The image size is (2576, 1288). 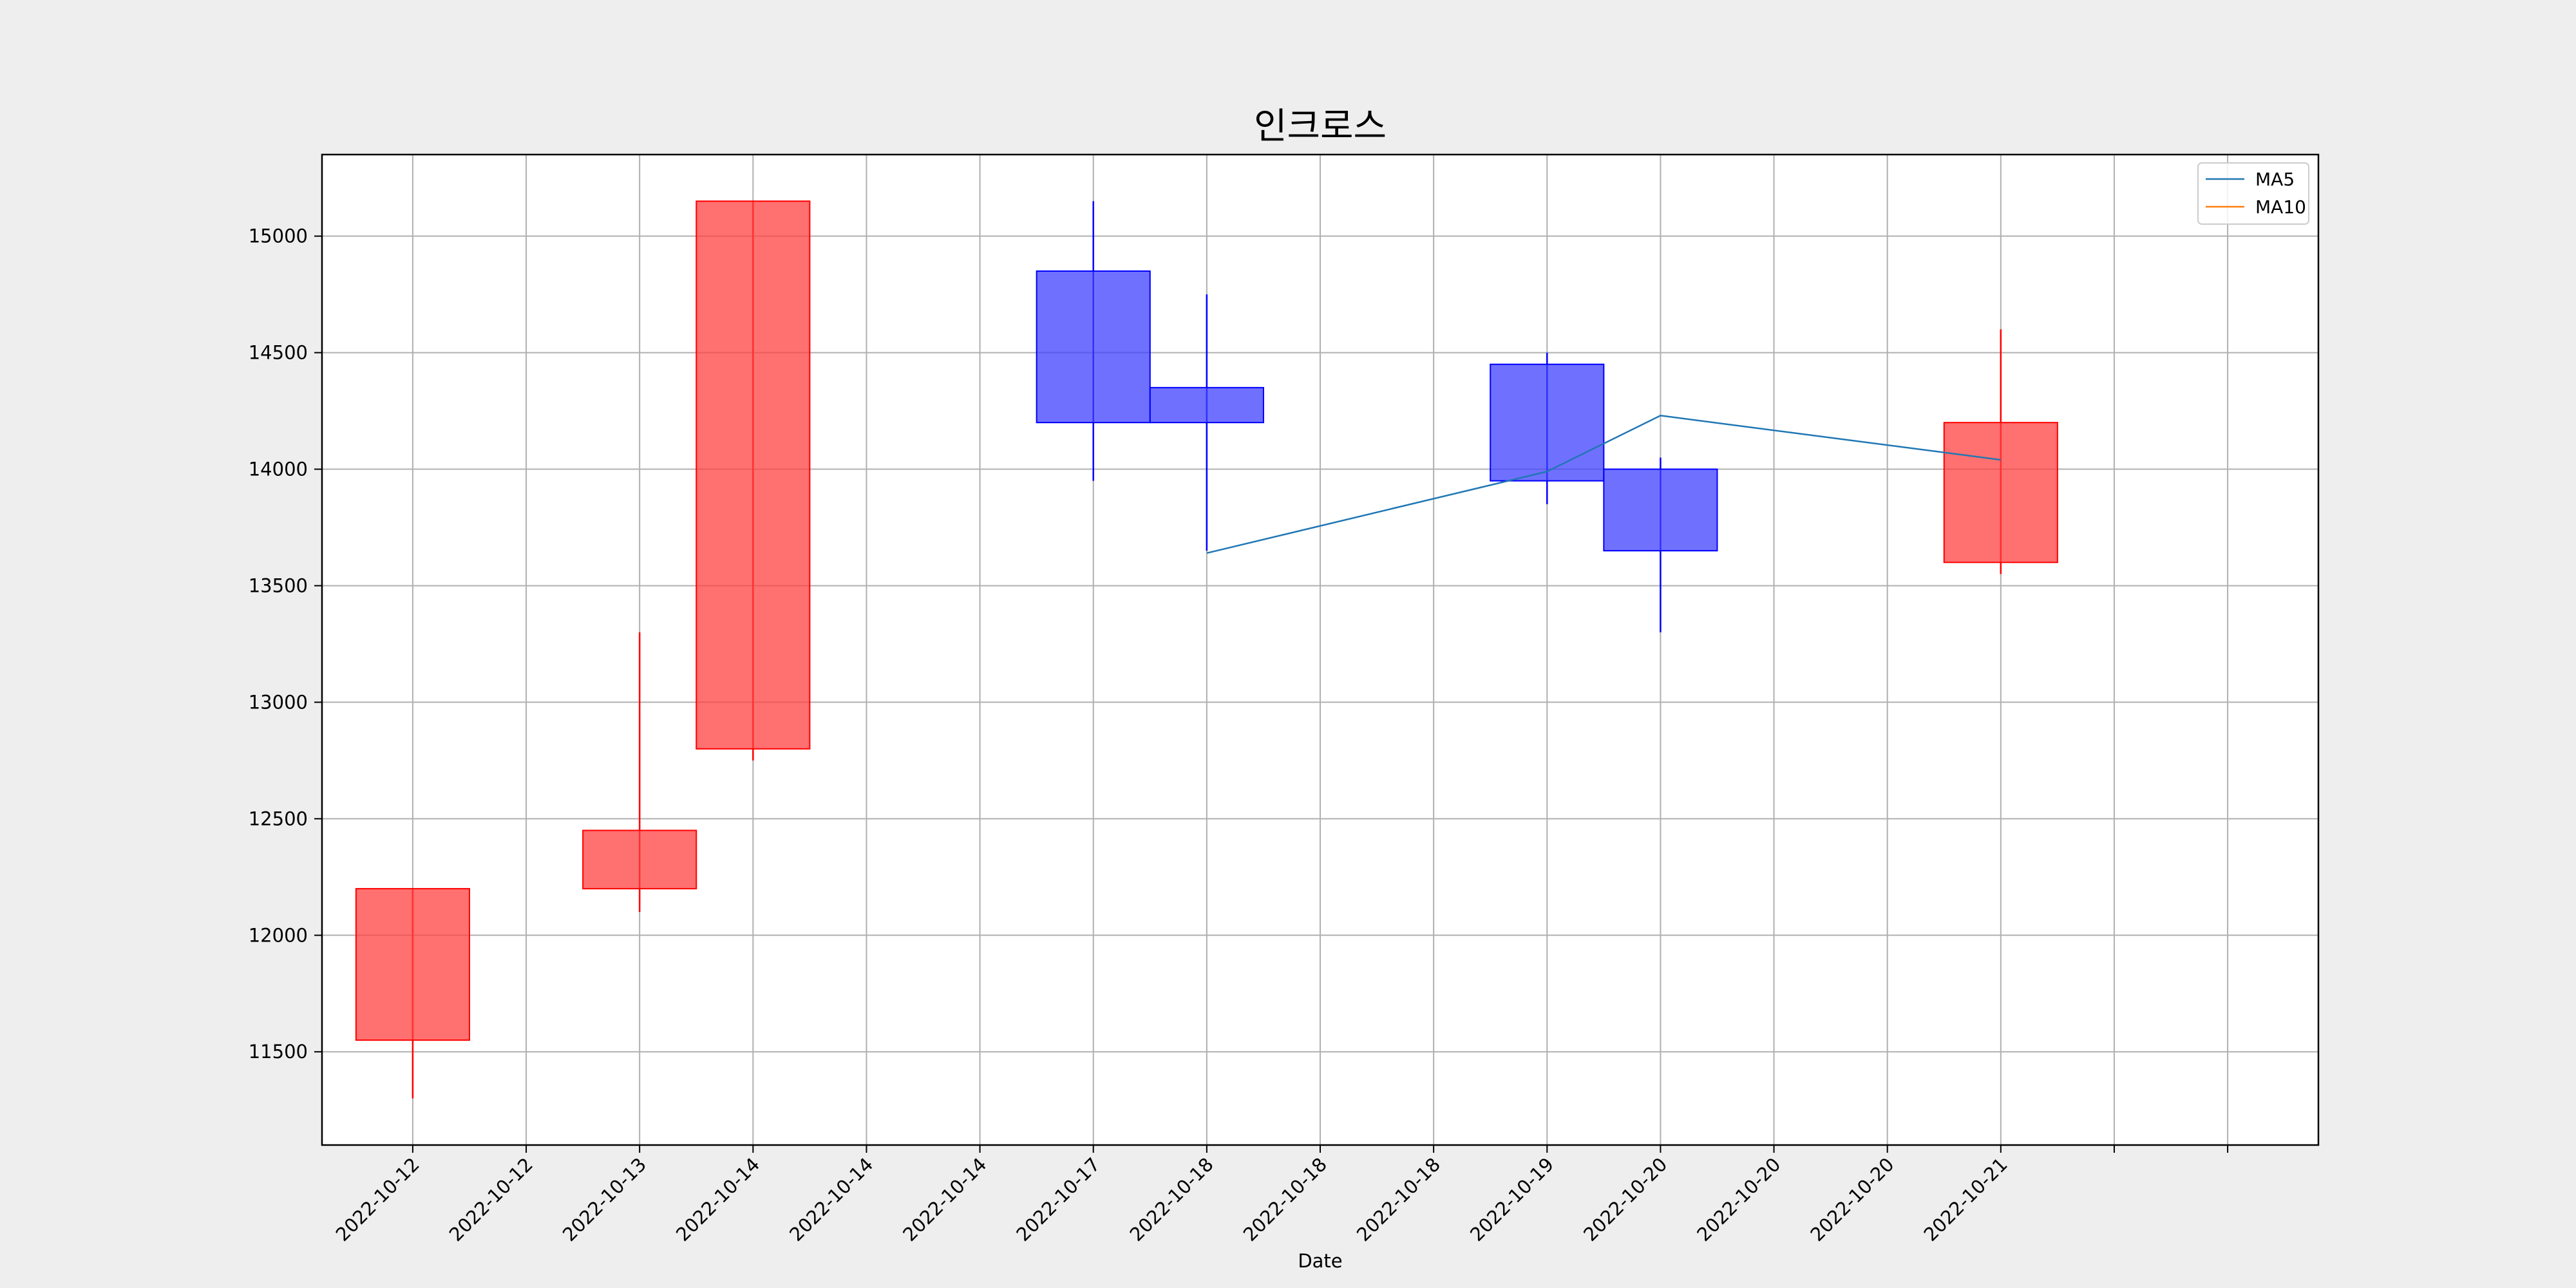 I want to click on legend-label-ma10: MA10, so click(x=2280, y=207).